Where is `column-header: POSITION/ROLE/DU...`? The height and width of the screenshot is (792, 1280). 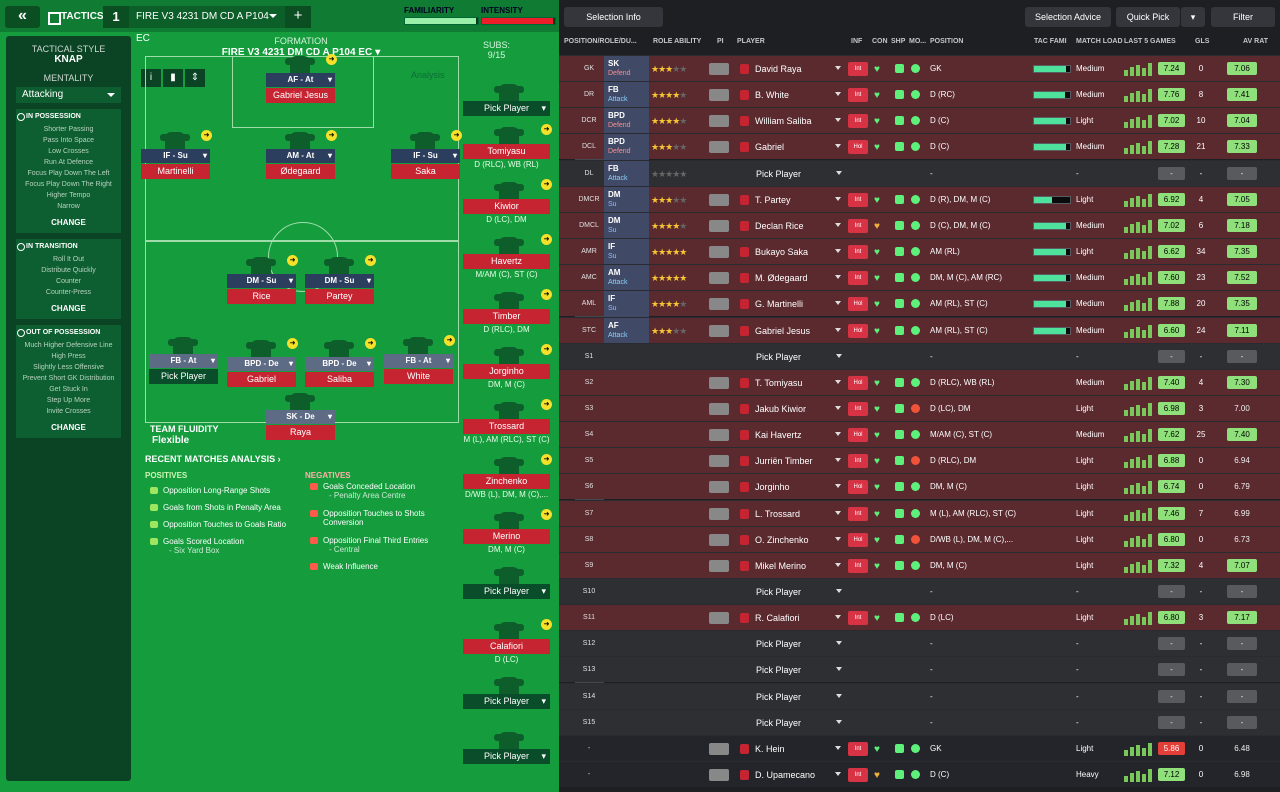 column-header: POSITION/ROLE/DU... is located at coordinates (600, 41).